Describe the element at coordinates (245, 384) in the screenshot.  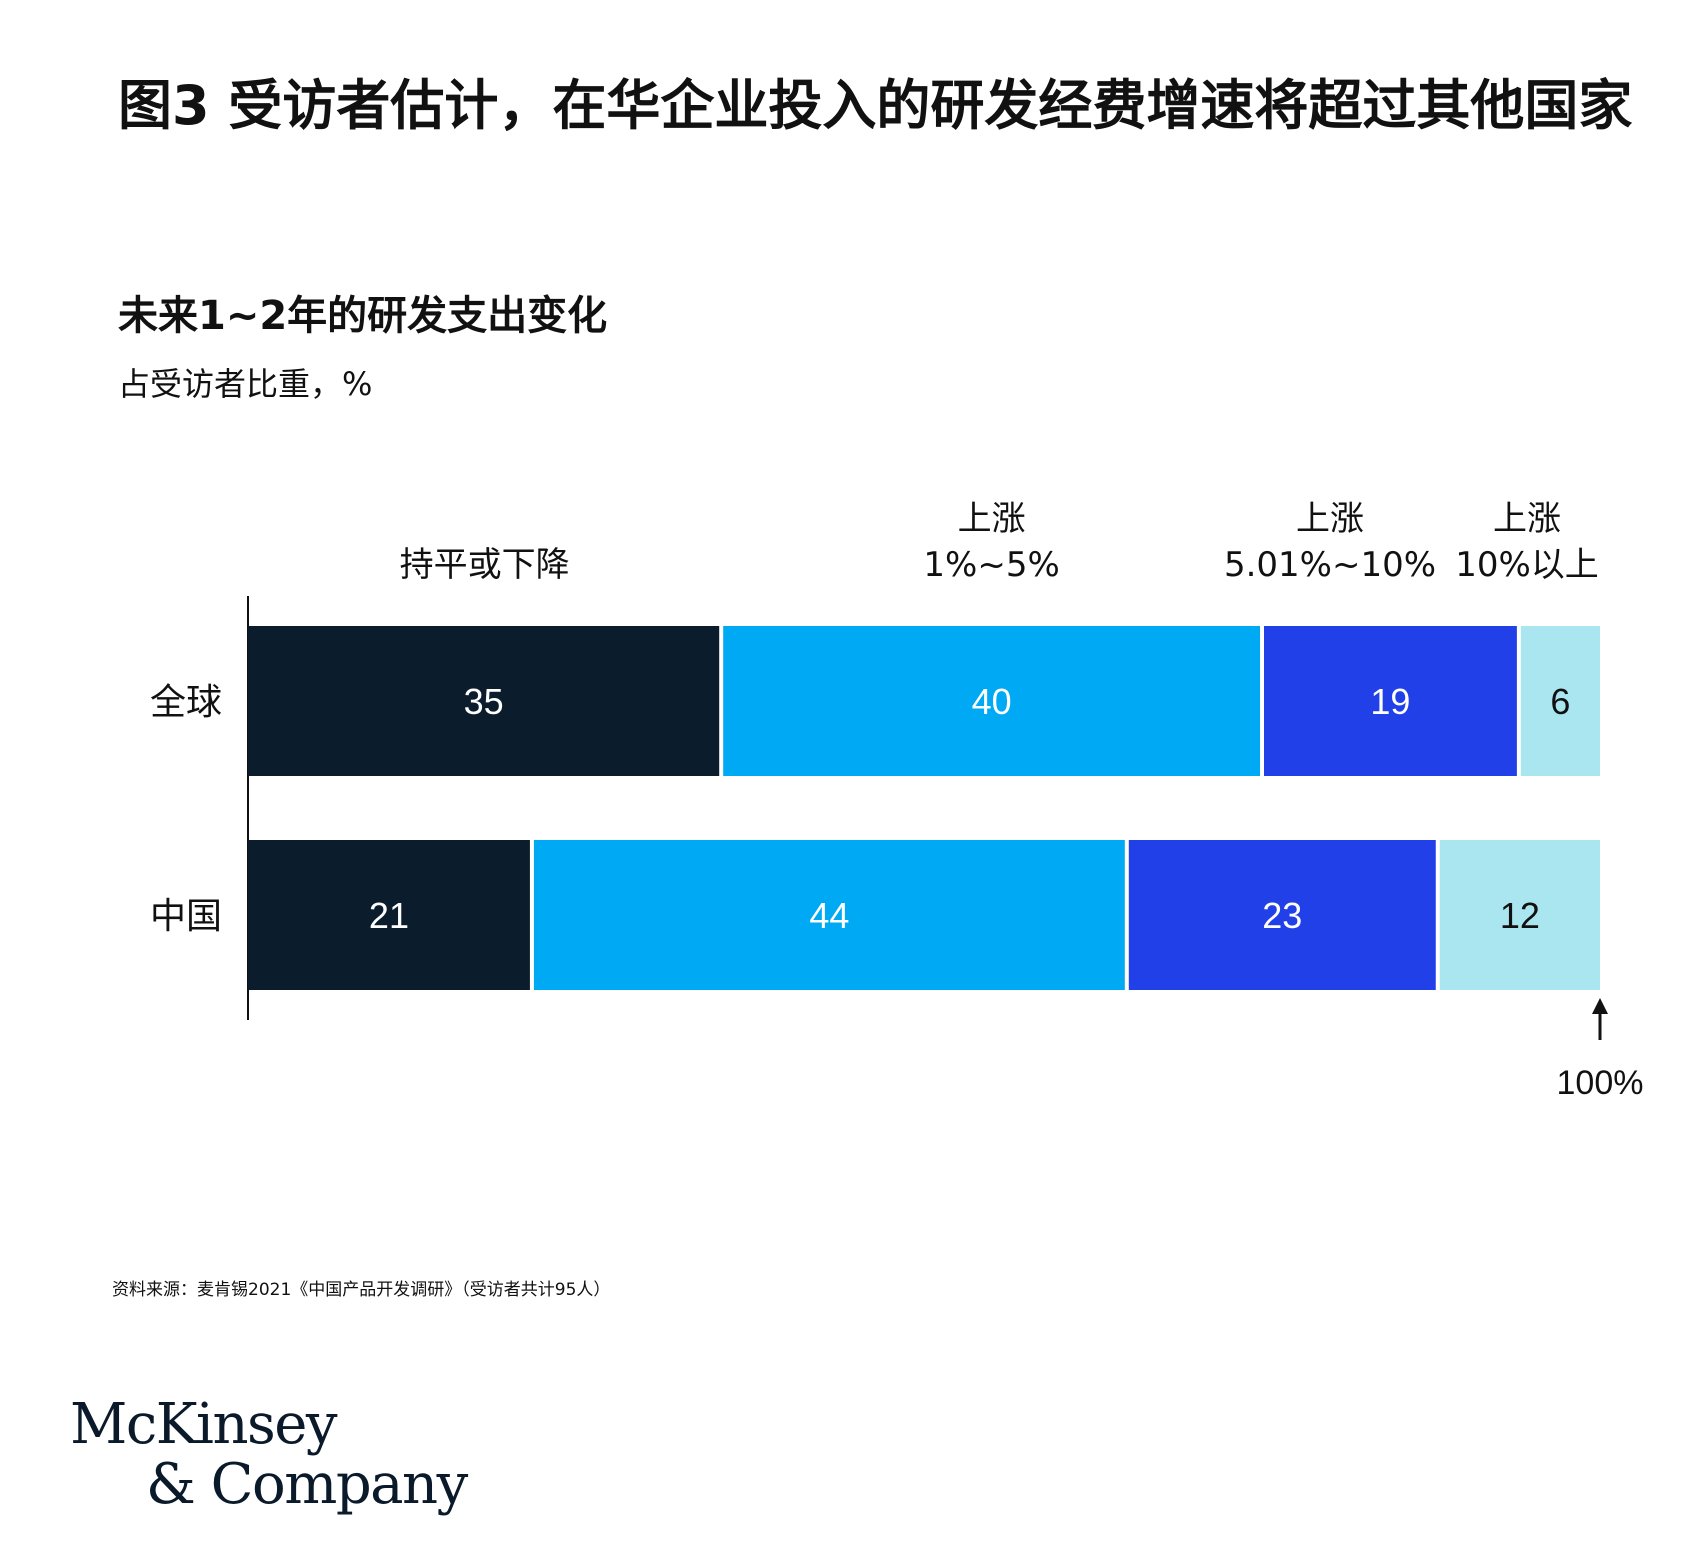
I see `unit-label: 占受访者比重，%` at that location.